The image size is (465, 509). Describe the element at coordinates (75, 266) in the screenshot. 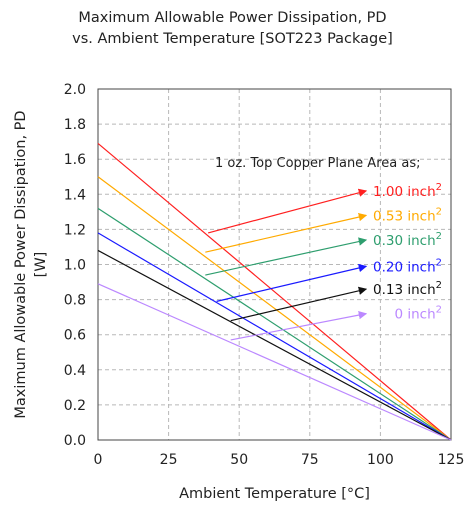

I see `y-tick-label: 1.0` at that location.